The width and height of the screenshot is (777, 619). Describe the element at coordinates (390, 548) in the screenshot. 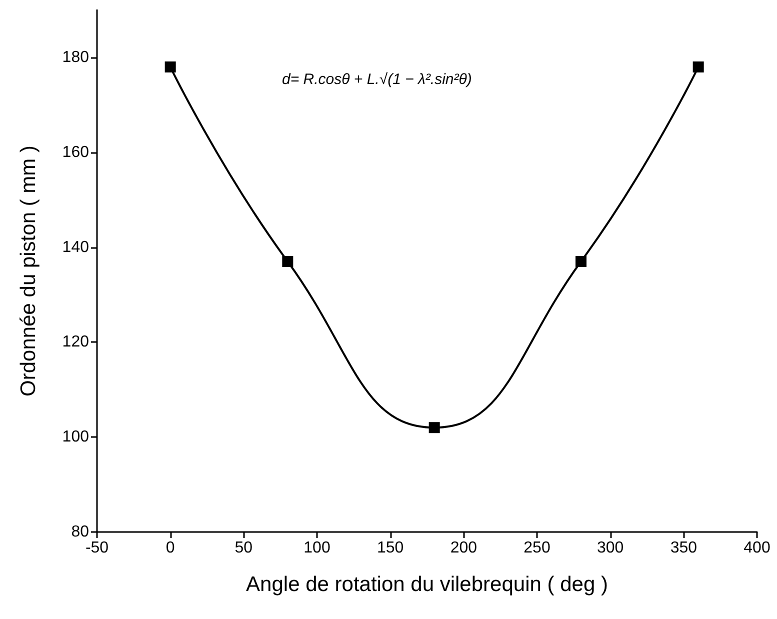

I see `x-tick-label: 150` at that location.